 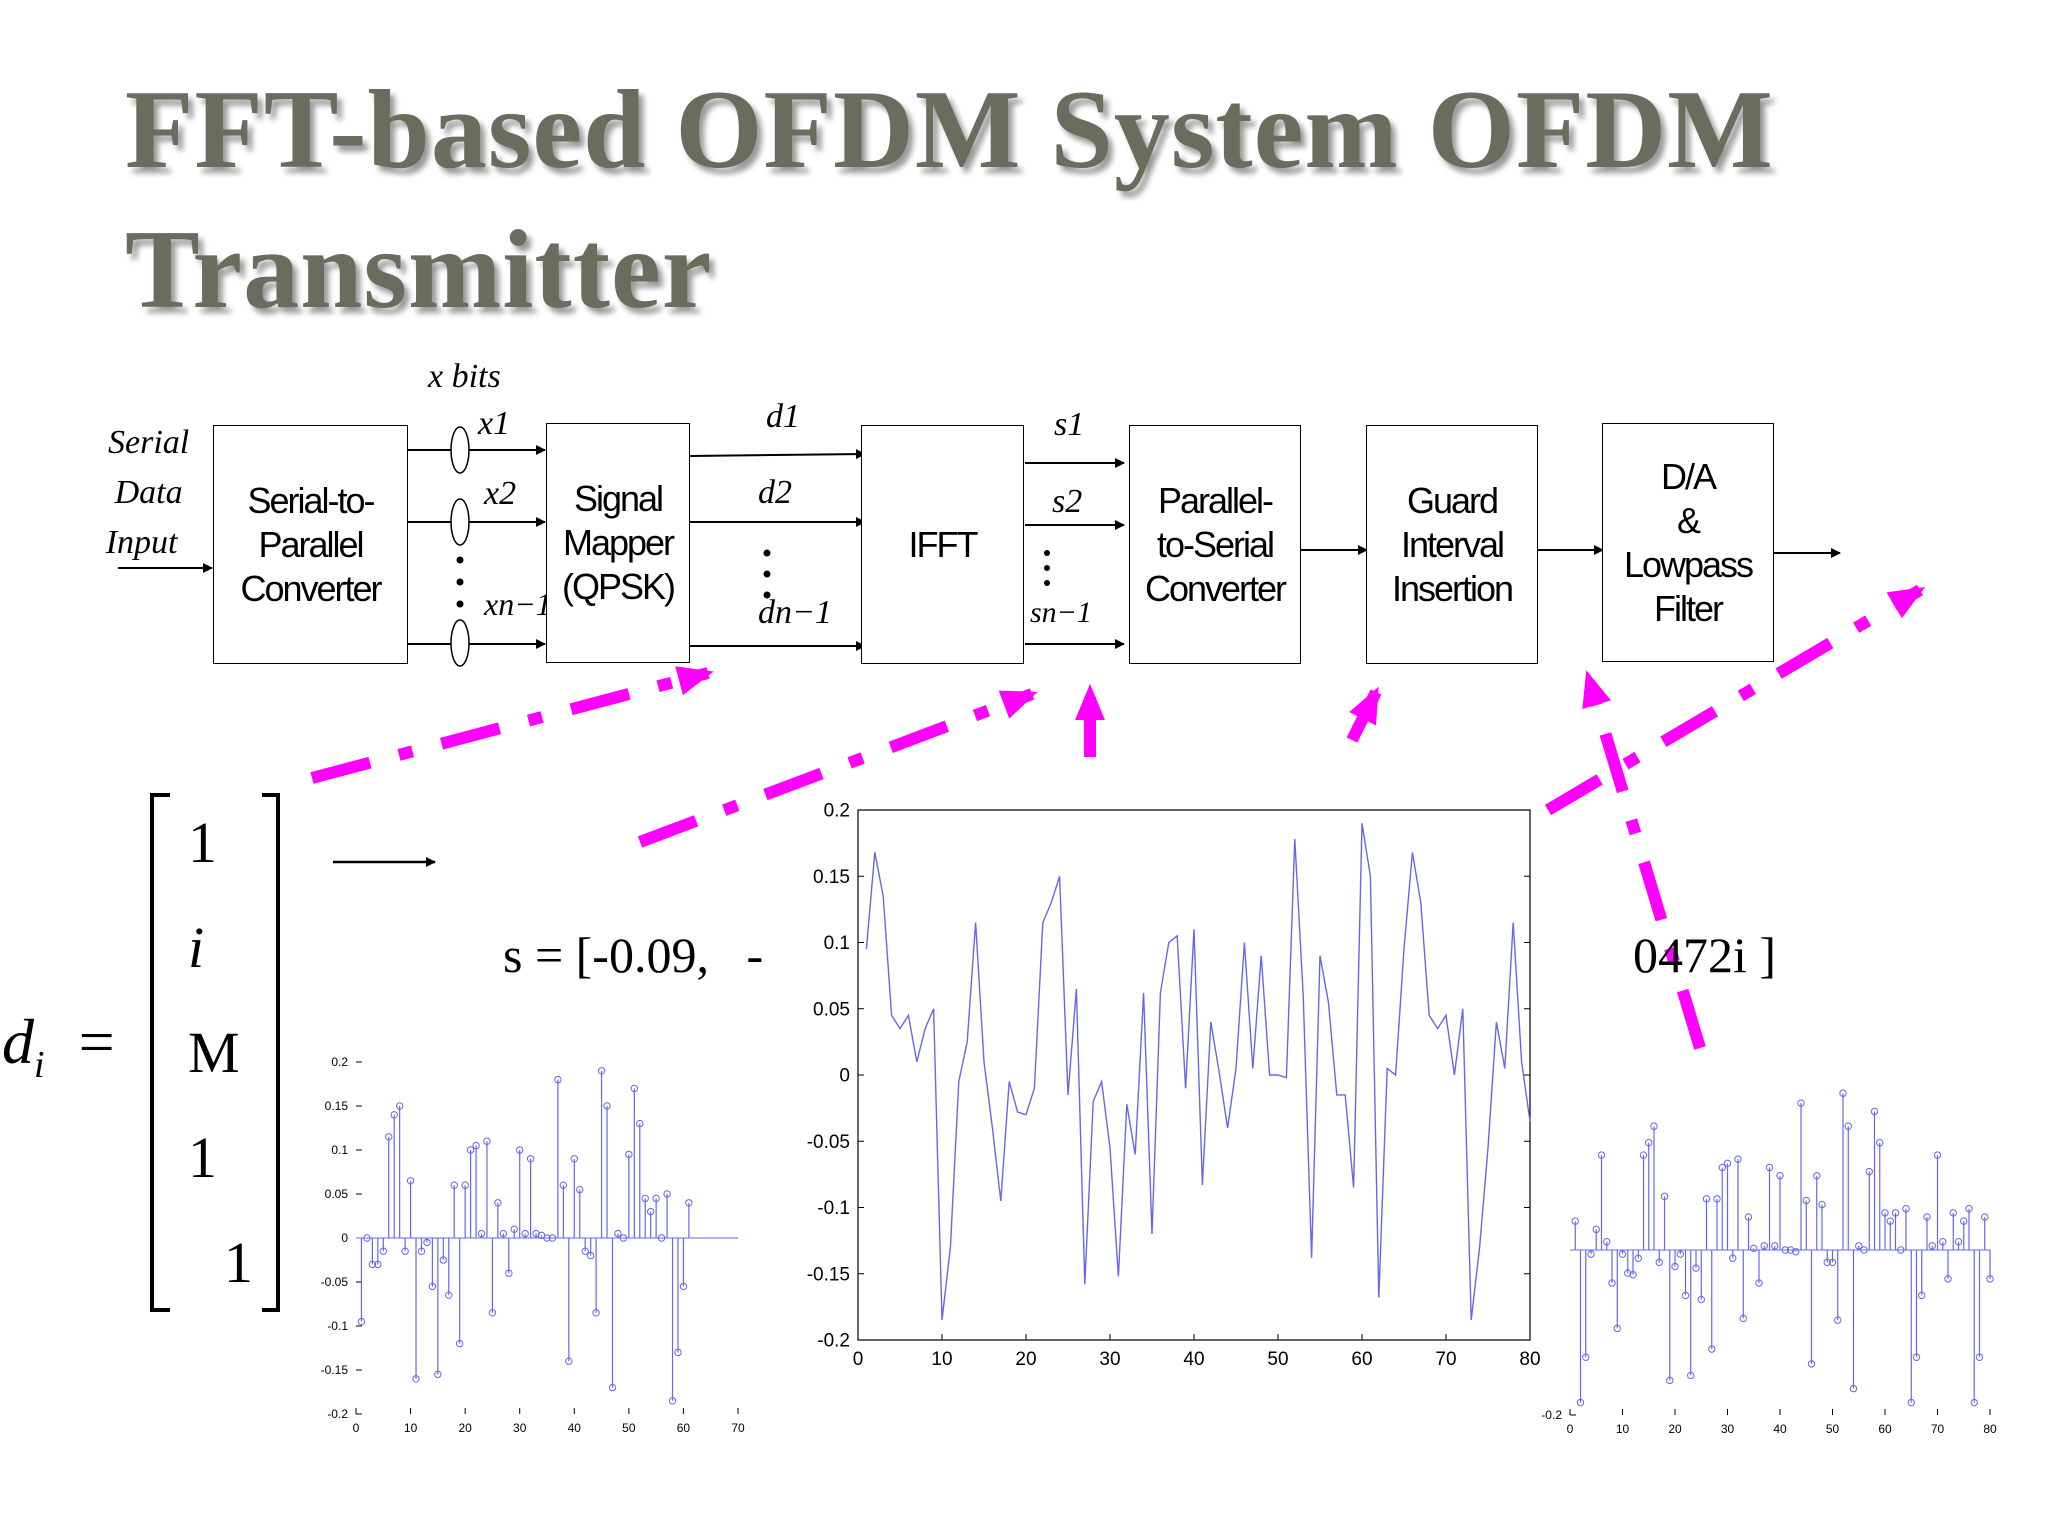 I want to click on title-line-1: FFT-based OFDM System OFDM, so click(x=949, y=130).